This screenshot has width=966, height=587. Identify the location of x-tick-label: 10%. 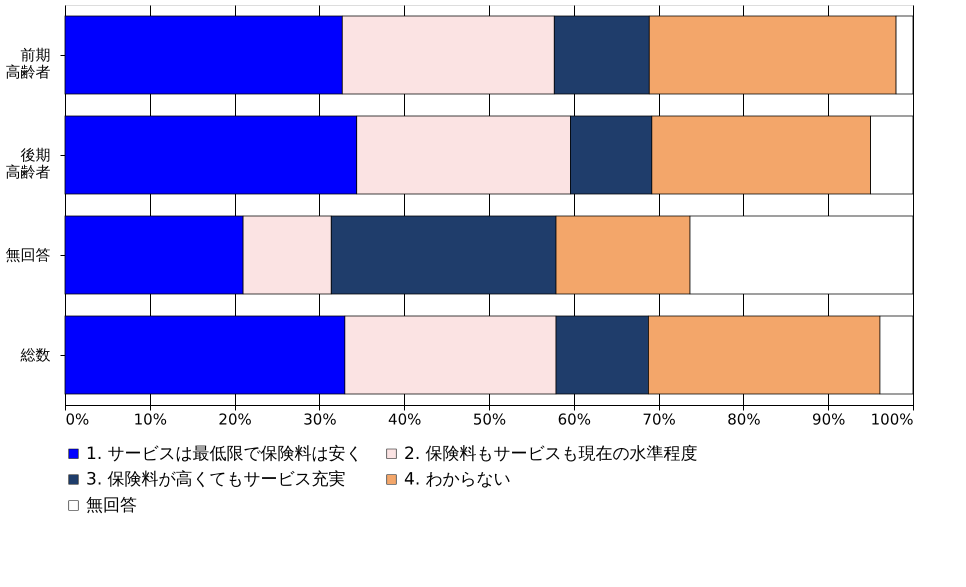
(150, 419).